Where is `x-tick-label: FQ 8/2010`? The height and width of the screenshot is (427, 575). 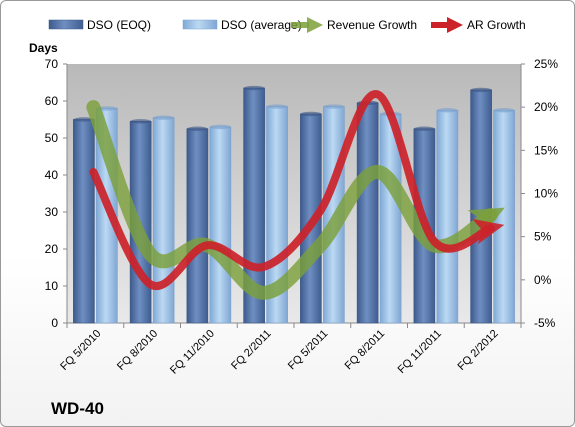 x-tick-label: FQ 8/2010 is located at coordinates (137, 350).